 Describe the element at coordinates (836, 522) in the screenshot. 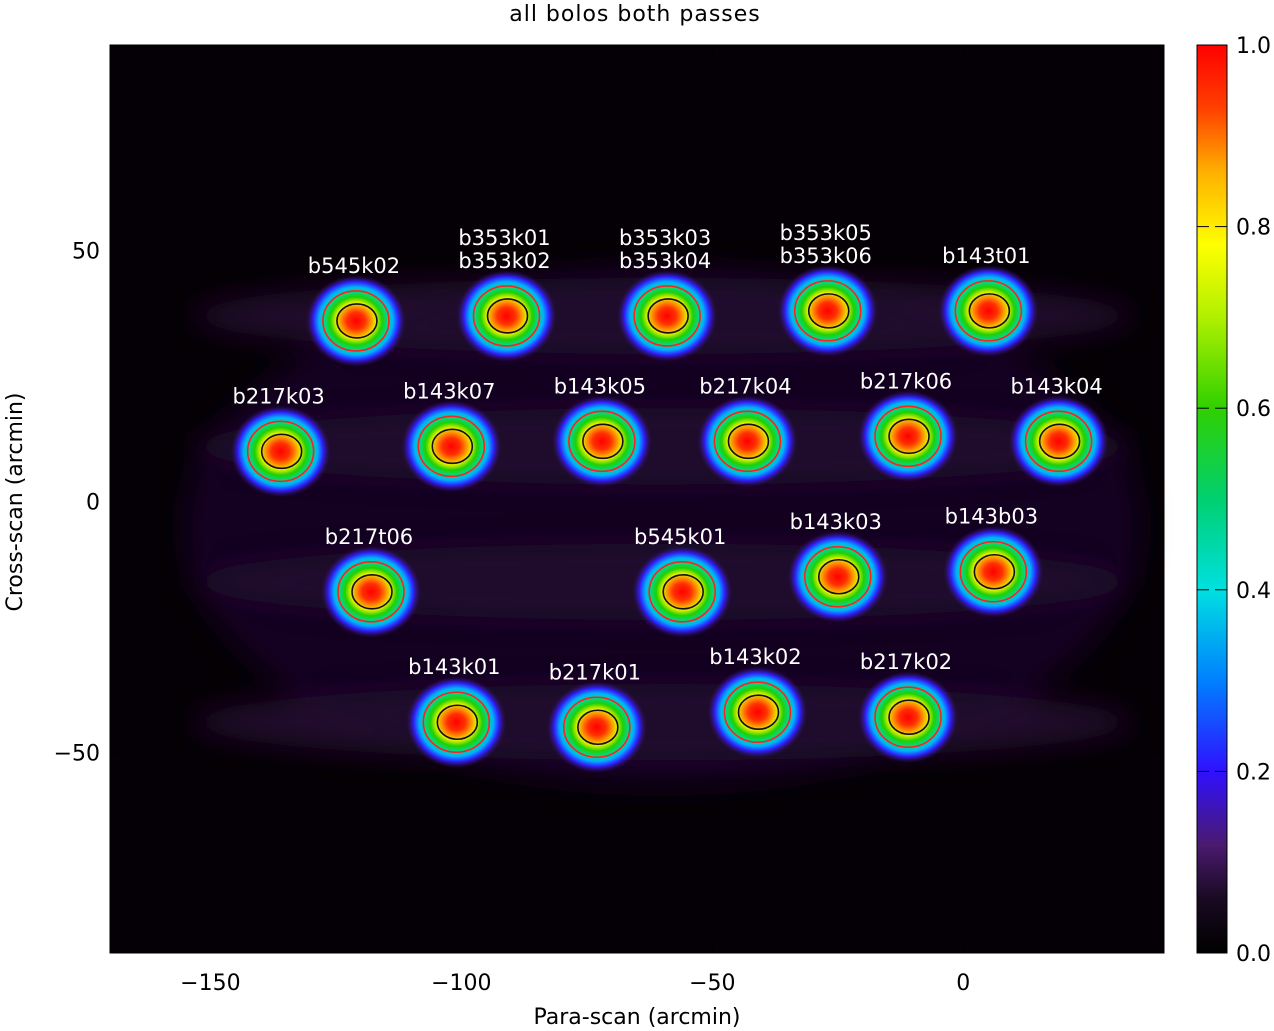

I see `beam-label: b143k03` at that location.